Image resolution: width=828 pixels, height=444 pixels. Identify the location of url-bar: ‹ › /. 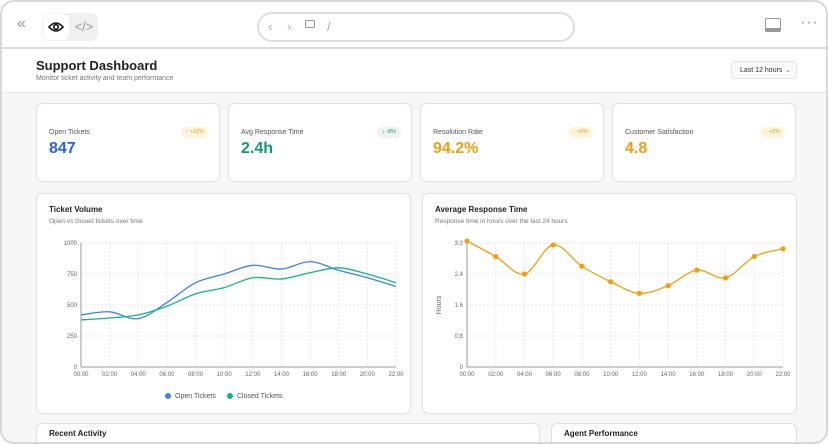
(416, 27).